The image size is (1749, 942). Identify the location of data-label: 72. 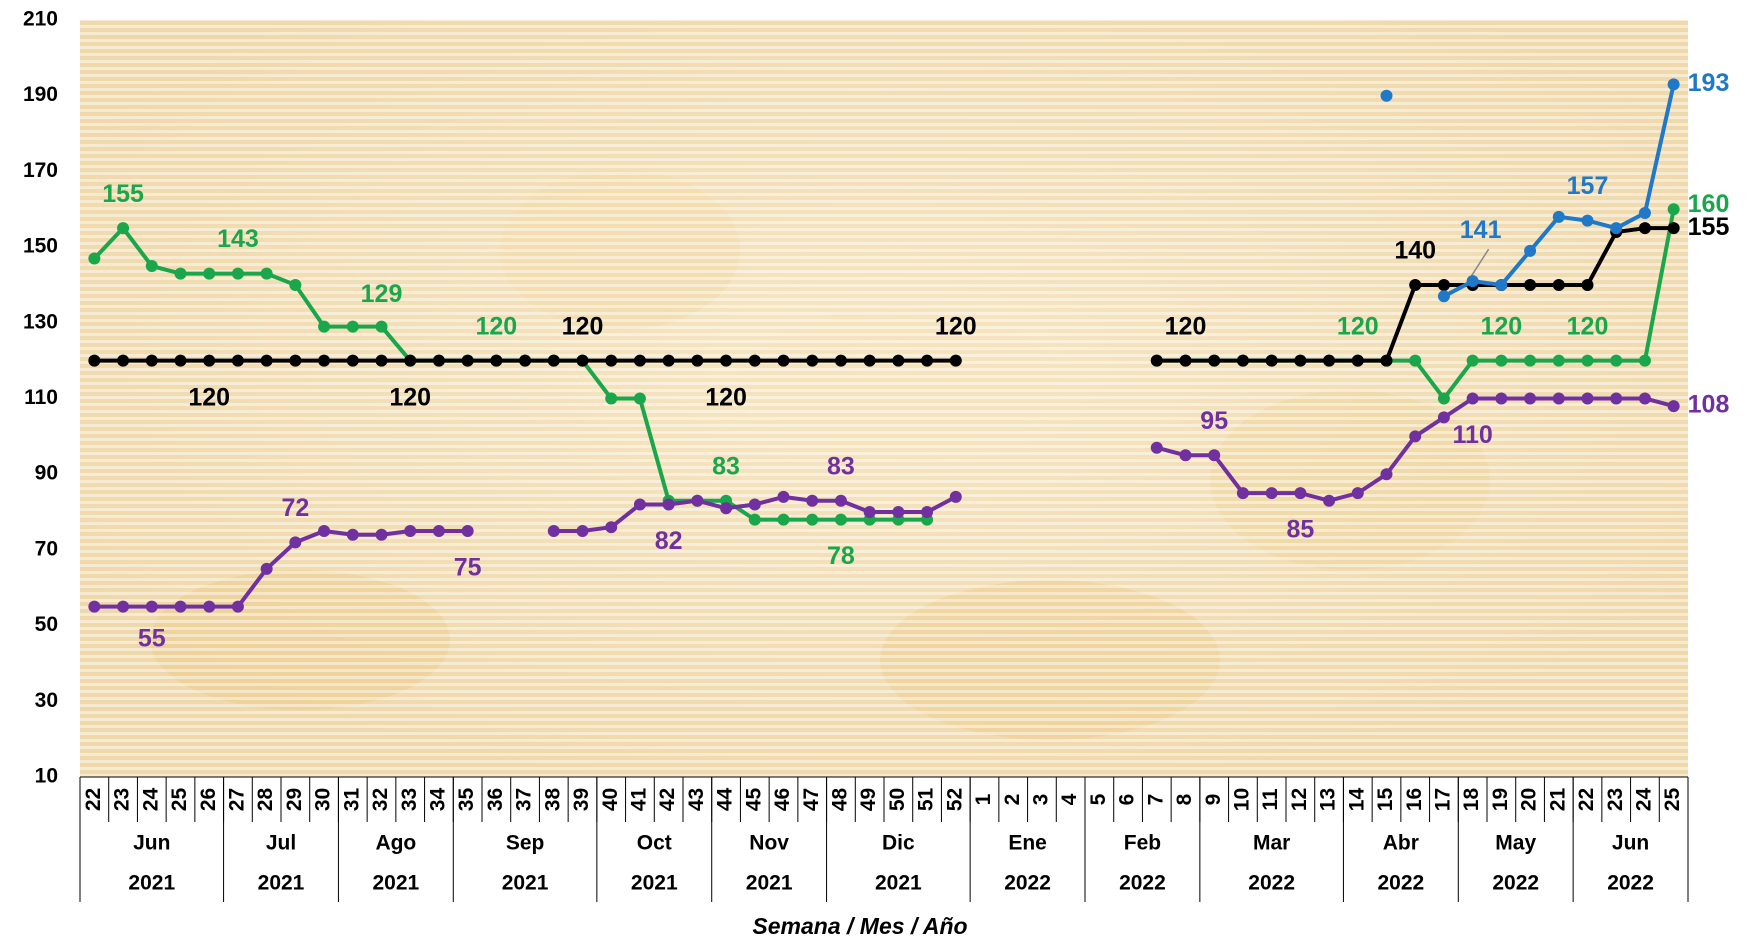
(295, 508).